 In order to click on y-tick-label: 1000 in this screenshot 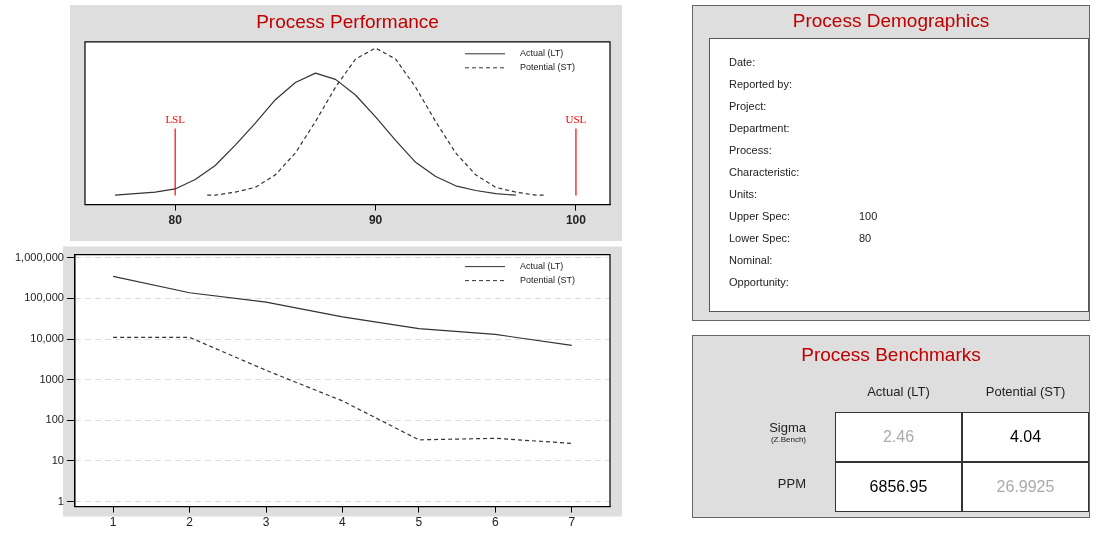, I will do `click(51, 378)`.